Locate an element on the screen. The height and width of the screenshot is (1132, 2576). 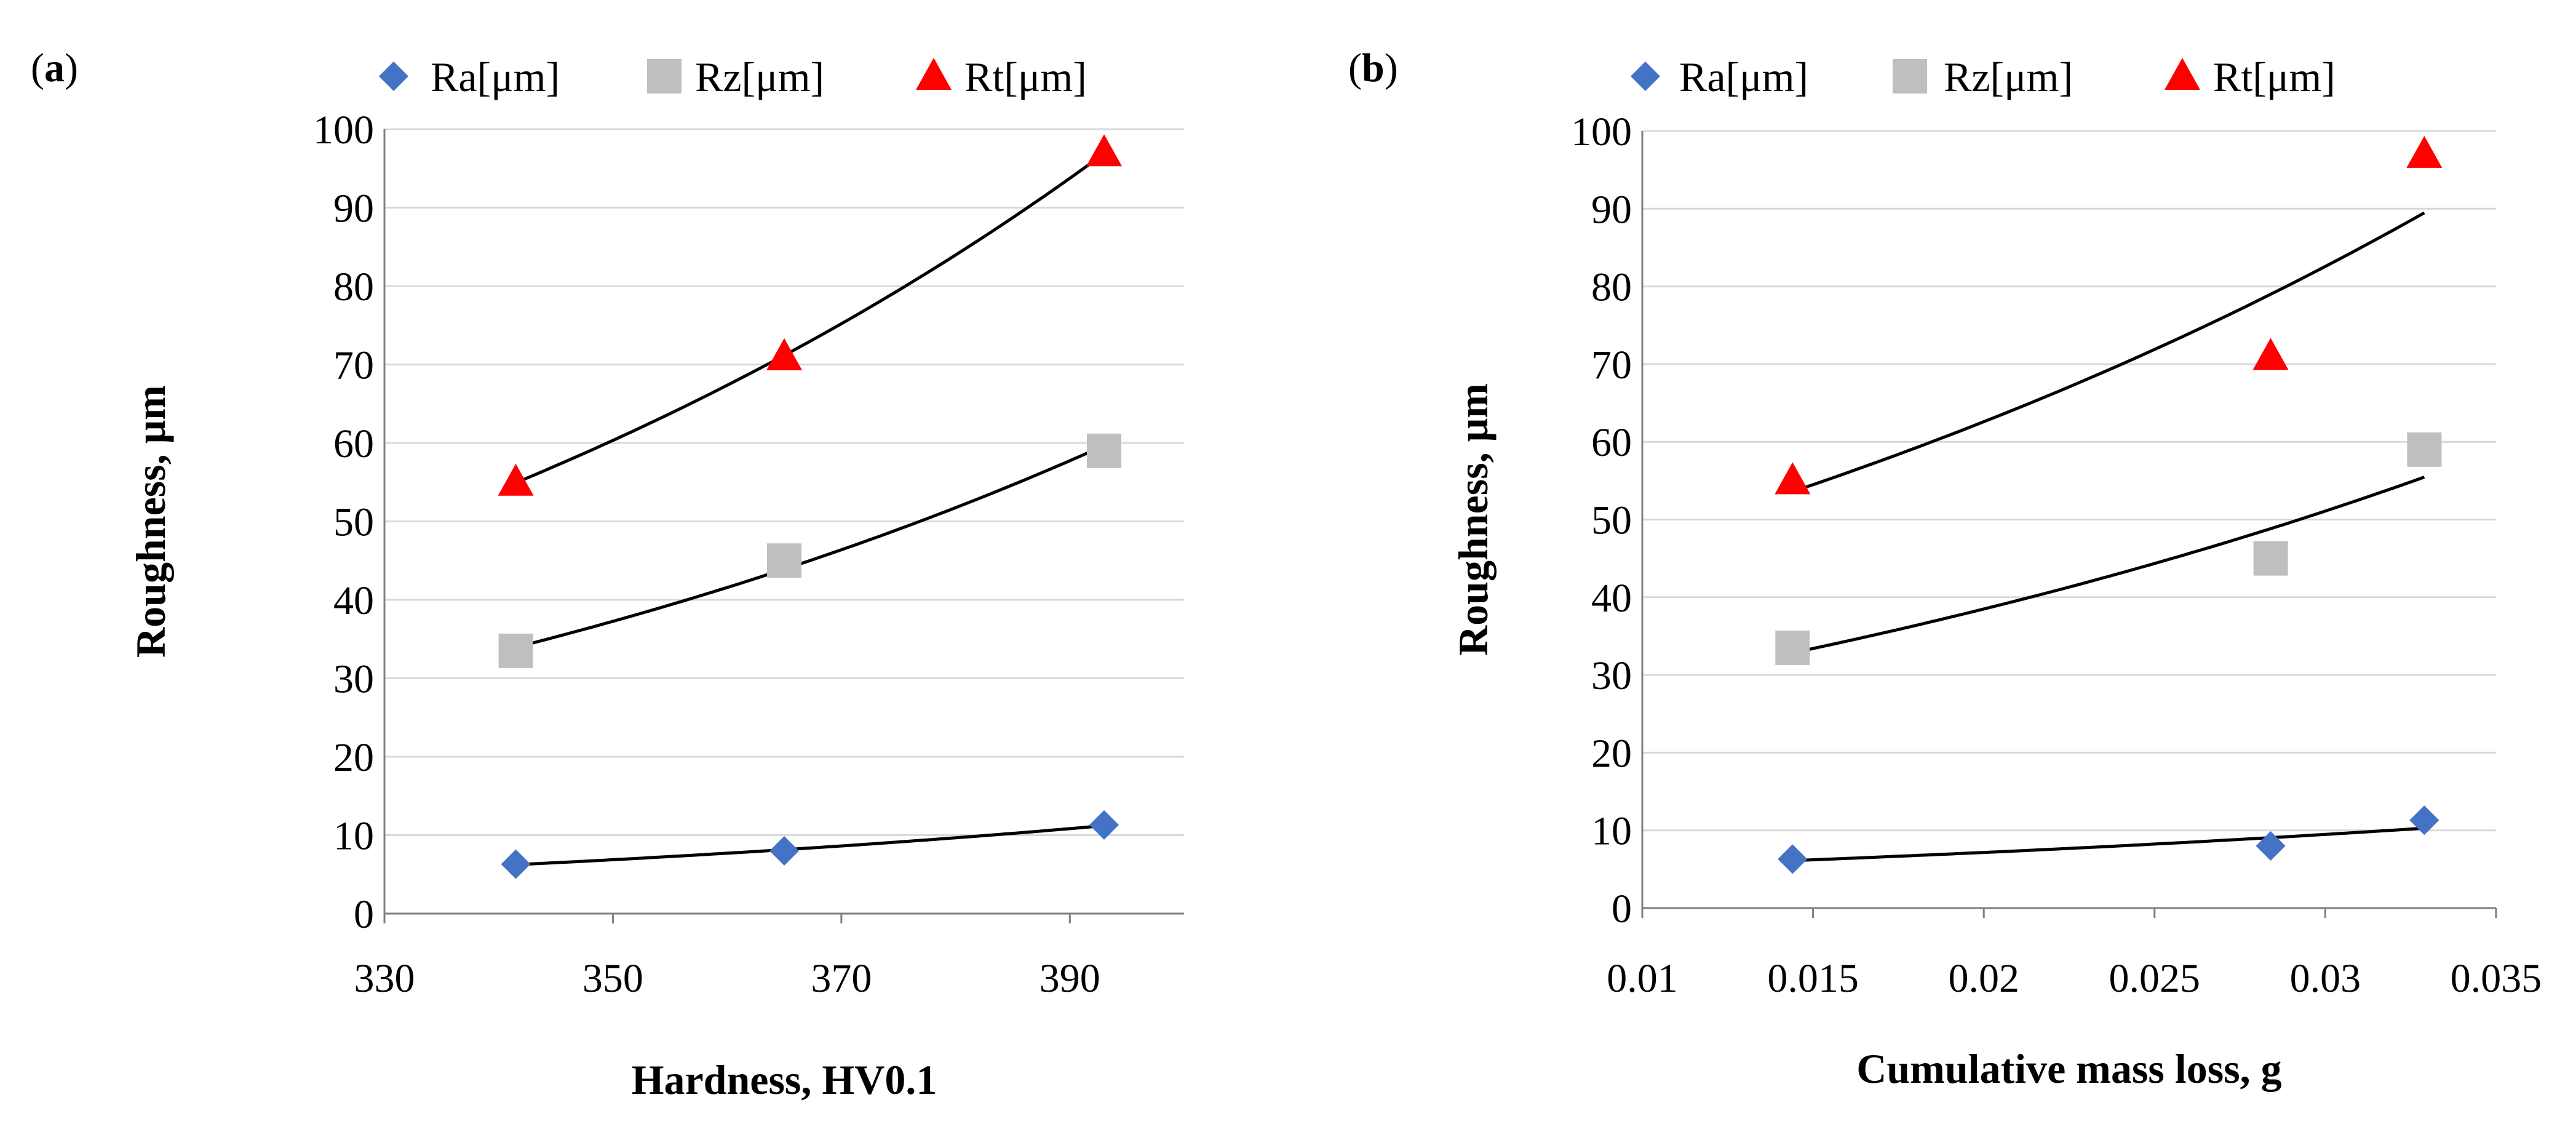
panel-label-letter: b is located at coordinates (1373, 68).